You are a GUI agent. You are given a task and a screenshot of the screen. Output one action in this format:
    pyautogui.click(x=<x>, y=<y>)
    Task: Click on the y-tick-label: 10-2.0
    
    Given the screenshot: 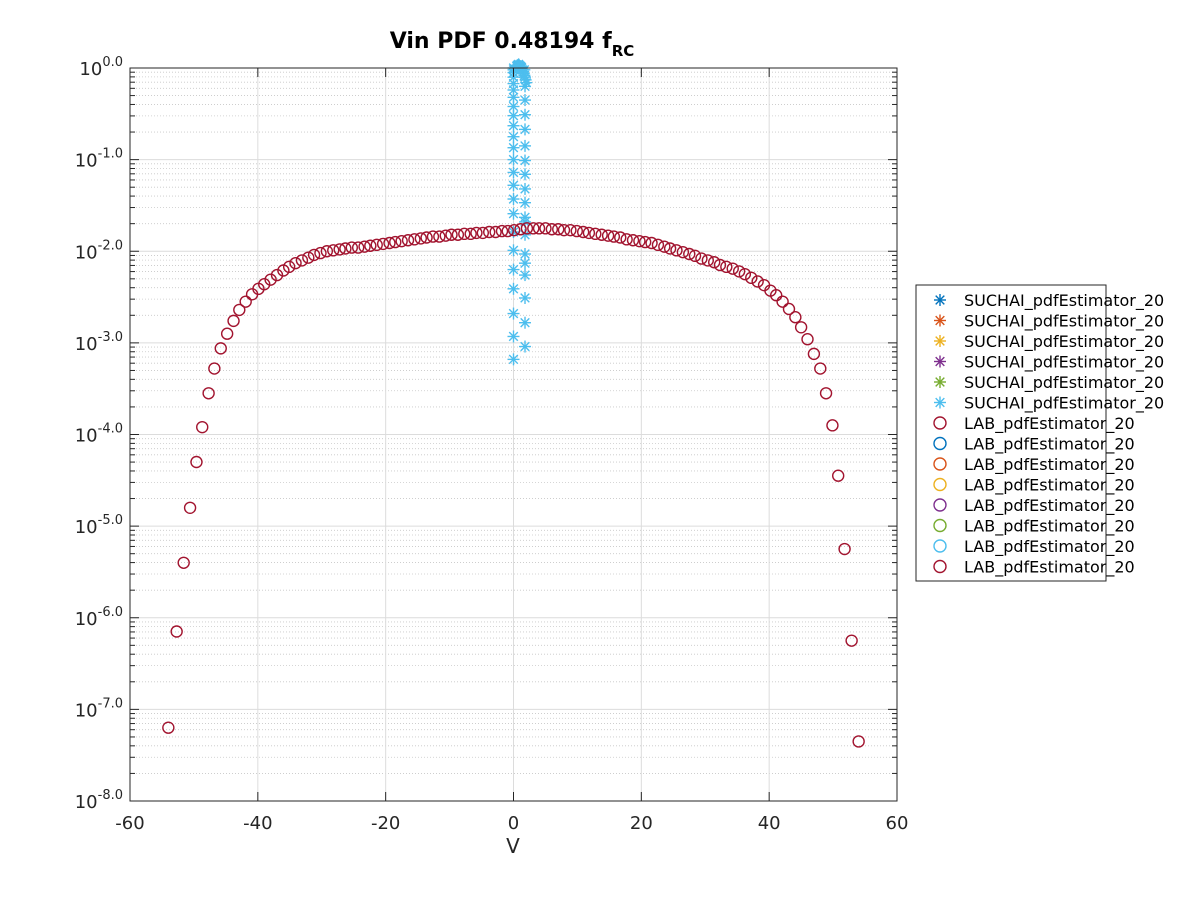 What is the action you would take?
    pyautogui.click(x=99, y=250)
    